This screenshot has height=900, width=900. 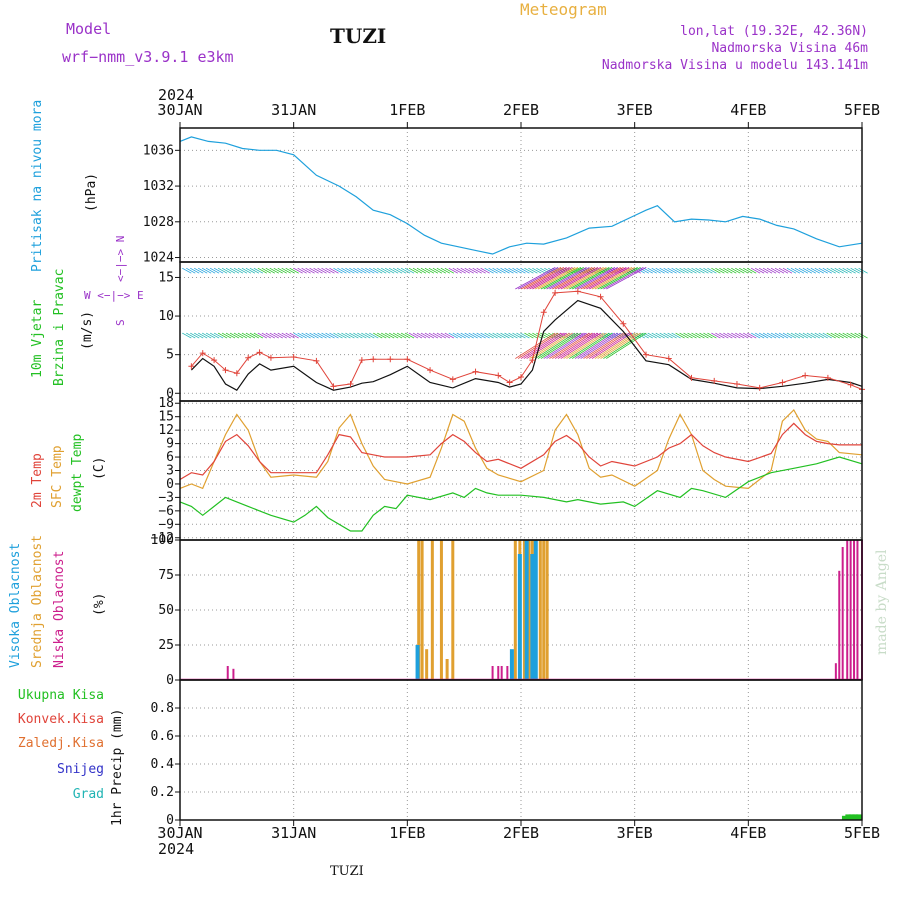 I want to click on compass-west: W, so click(x=87, y=295).